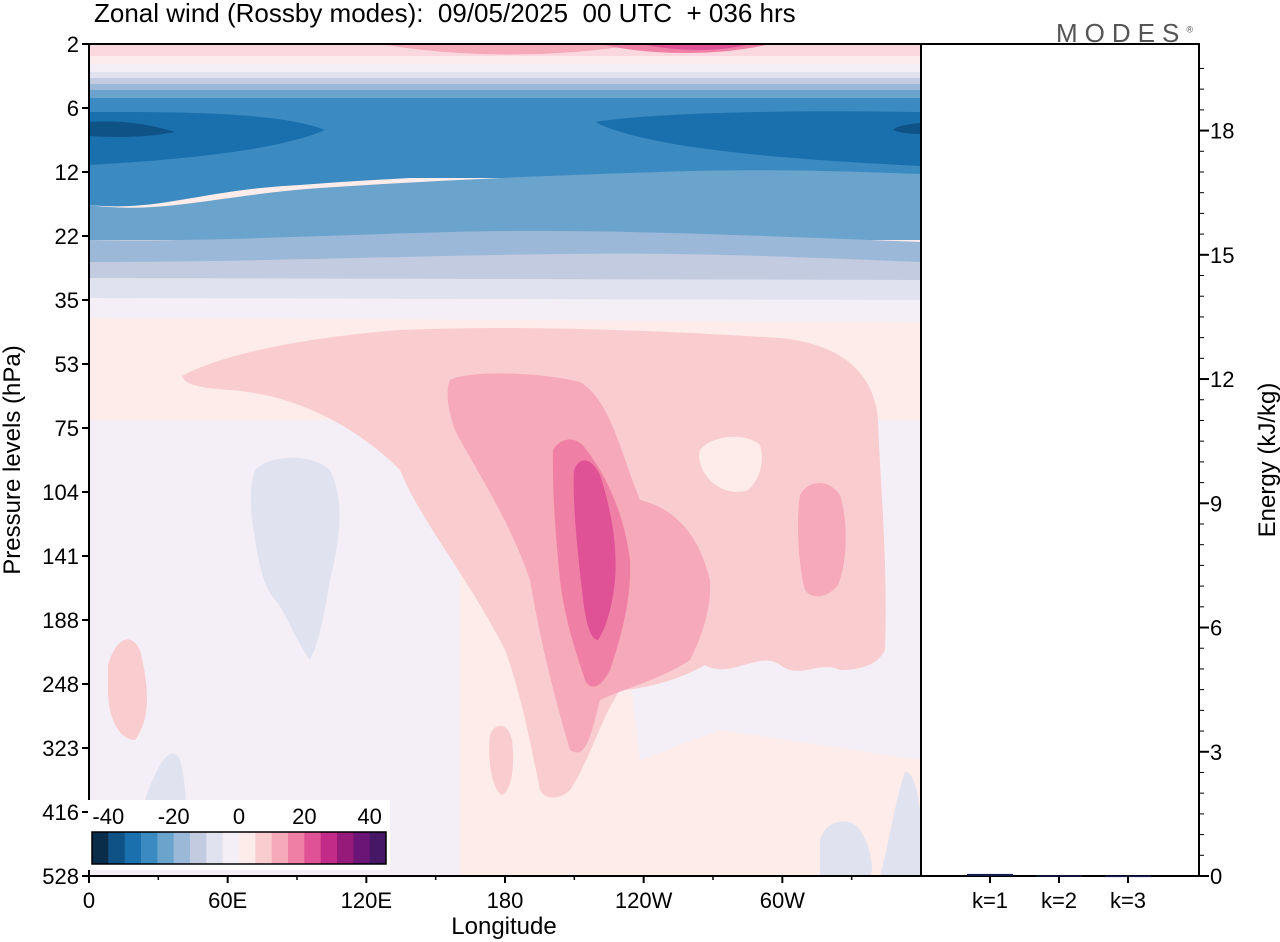 Image resolution: width=1280 pixels, height=942 pixels. Describe the element at coordinates (1059, 900) in the screenshot. I see `energy-x-tick-label: k=2` at that location.